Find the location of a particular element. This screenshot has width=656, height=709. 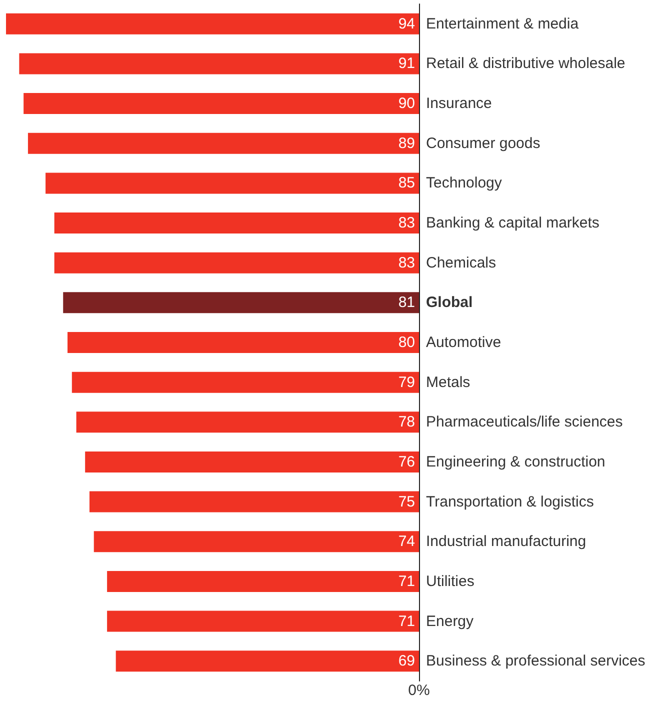

data-label: 80 is located at coordinates (406, 342).